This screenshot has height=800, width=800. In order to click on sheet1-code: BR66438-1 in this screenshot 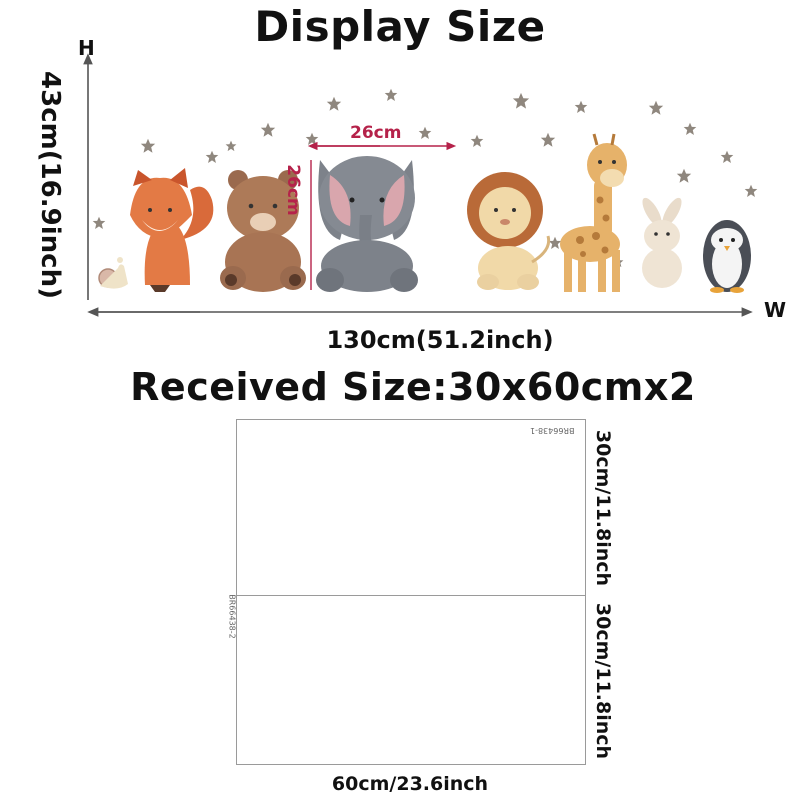, I will do `click(552, 430)`.